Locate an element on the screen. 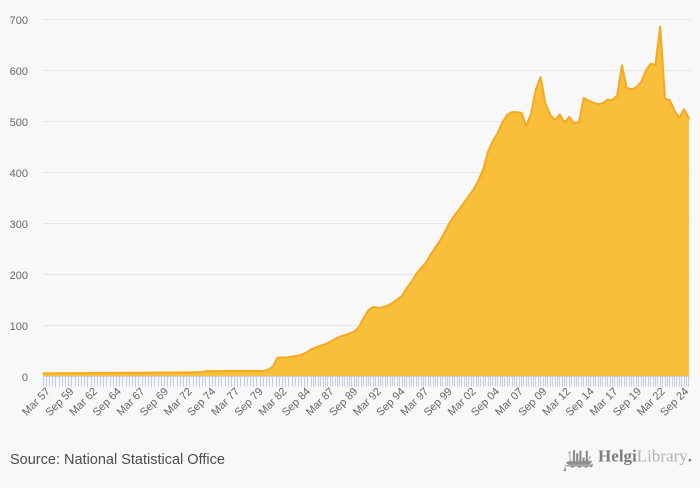 Image resolution: width=700 pixels, height=488 pixels. svg-text: 300 is located at coordinates (19, 225).